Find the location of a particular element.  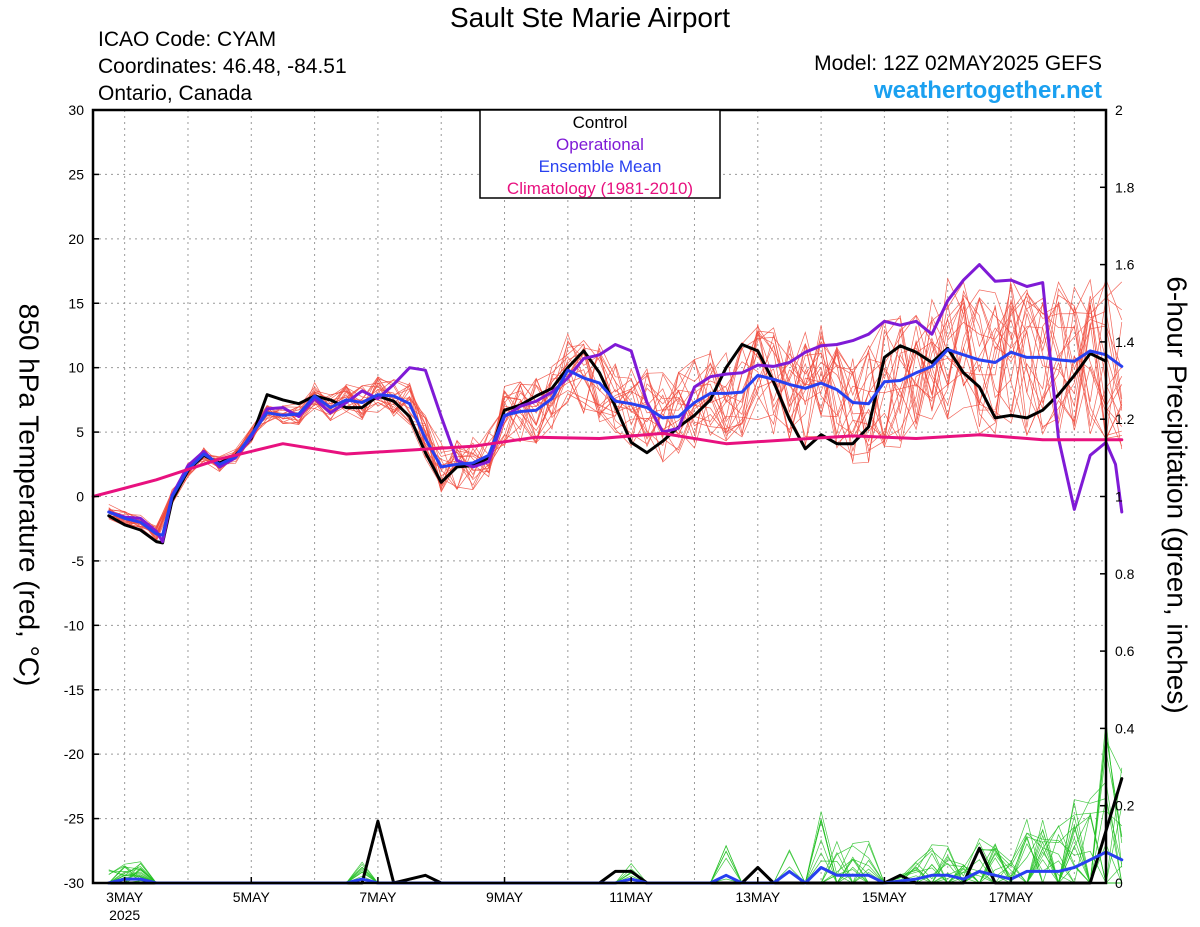

legend-entry: Operational is located at coordinates (600, 144).